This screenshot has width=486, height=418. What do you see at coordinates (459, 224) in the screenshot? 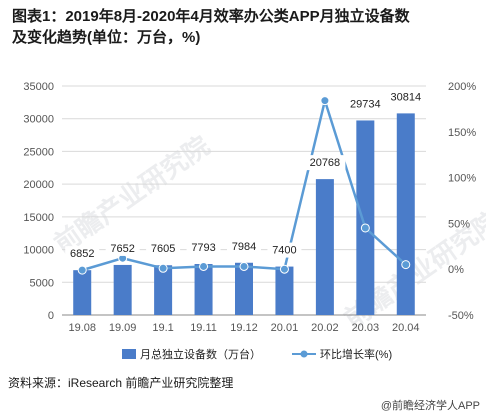
I see `y-right-tick-label: 50%` at bounding box center [459, 224].